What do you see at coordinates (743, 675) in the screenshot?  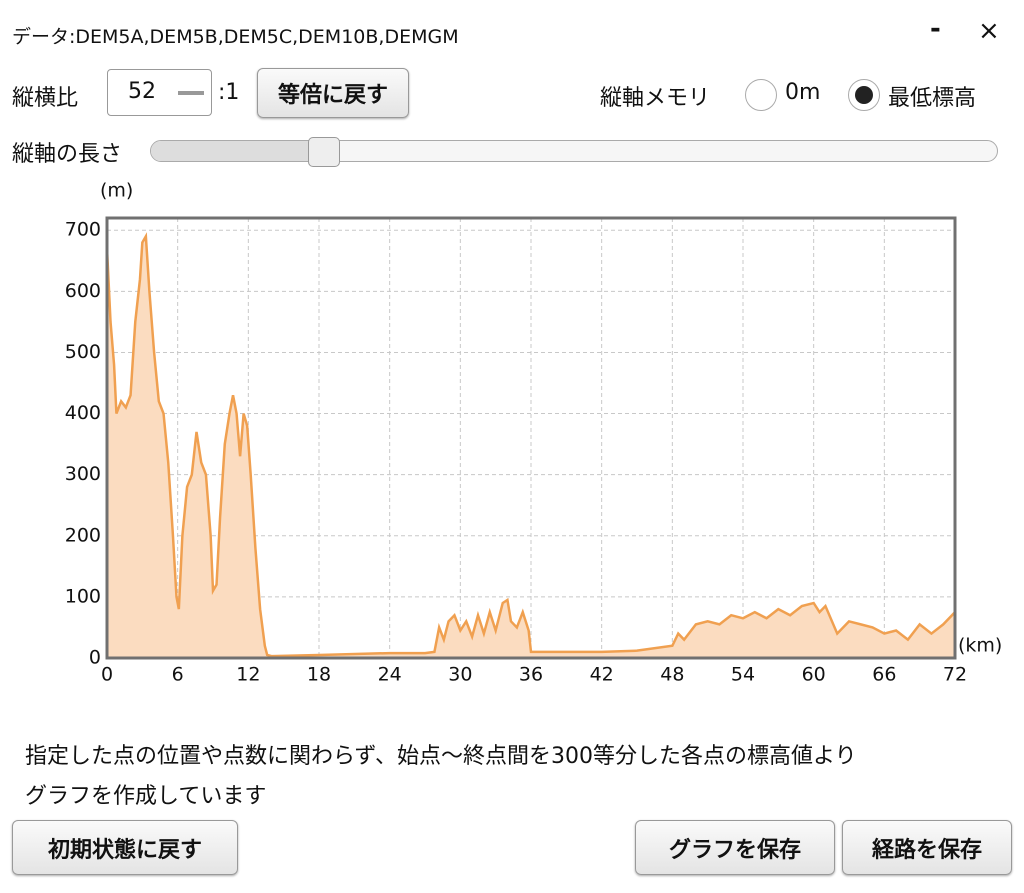 I see `x-tick-label: 54` at bounding box center [743, 675].